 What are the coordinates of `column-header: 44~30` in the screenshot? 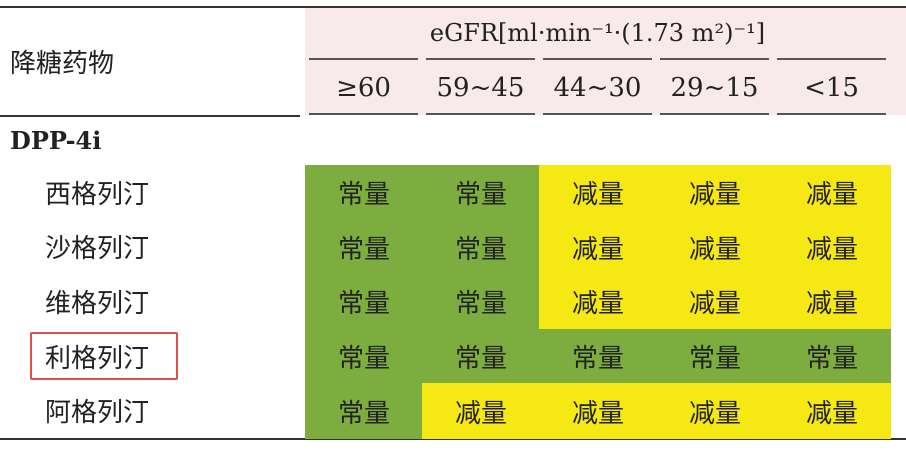 It's located at (597, 87).